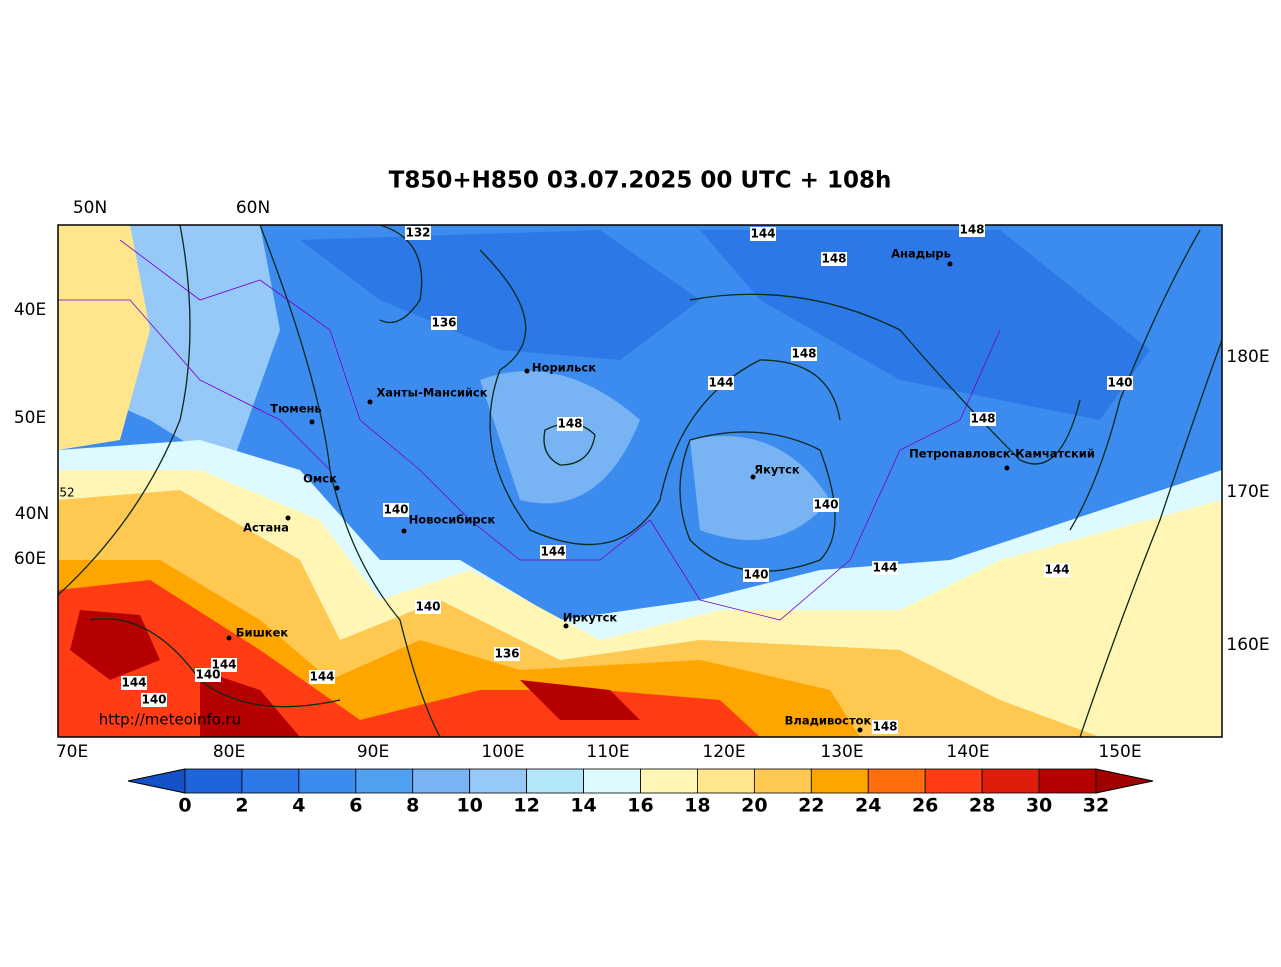 This screenshot has width=1281, height=967. Describe the element at coordinates (811, 806) in the screenshot. I see `colorbar-tick-label: 22` at that location.